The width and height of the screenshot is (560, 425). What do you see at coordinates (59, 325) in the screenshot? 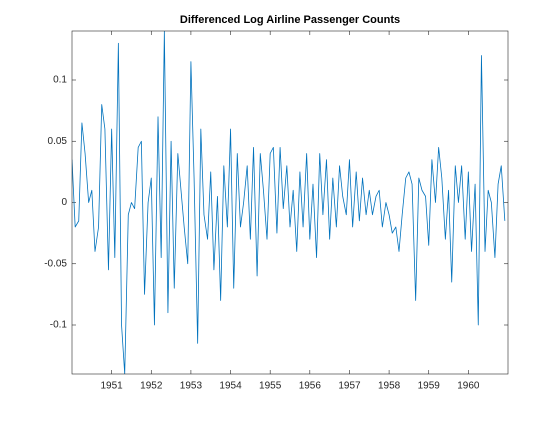
I see `y-tick-label: -0.1` at bounding box center [59, 325].